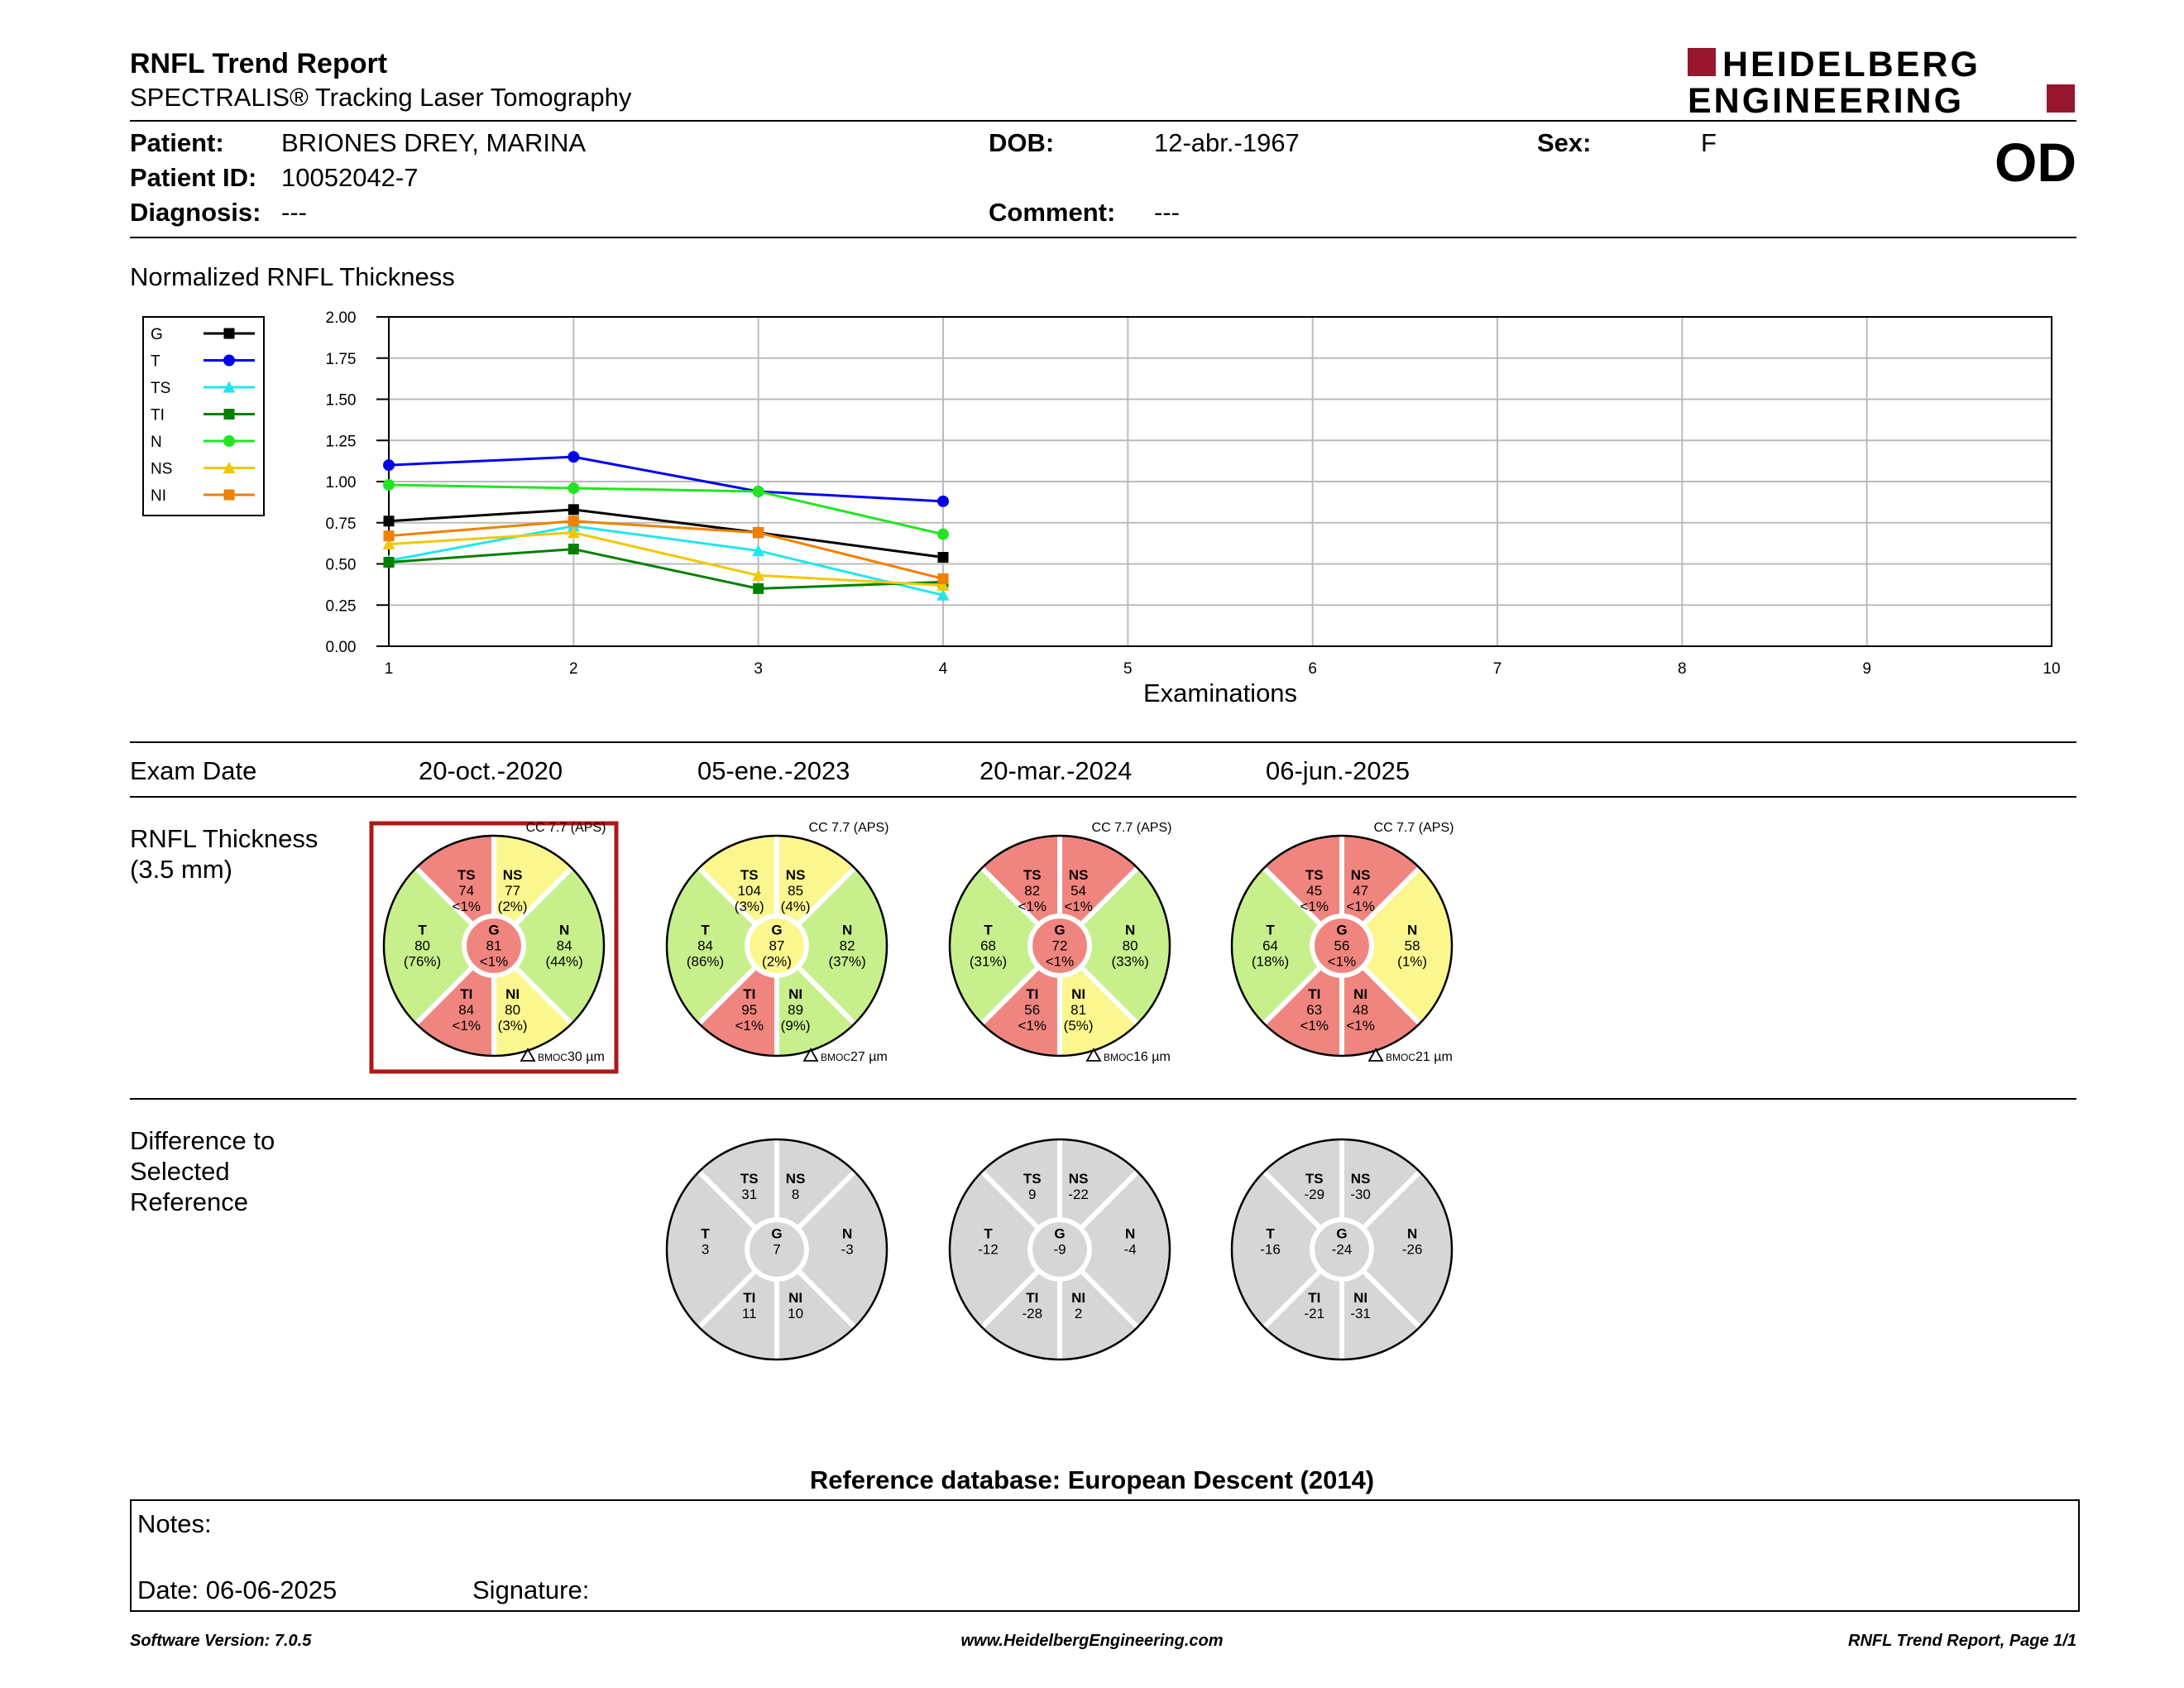 Image resolution: width=2184 pixels, height=1688 pixels. I want to click on dates-divider, so click(1103, 797).